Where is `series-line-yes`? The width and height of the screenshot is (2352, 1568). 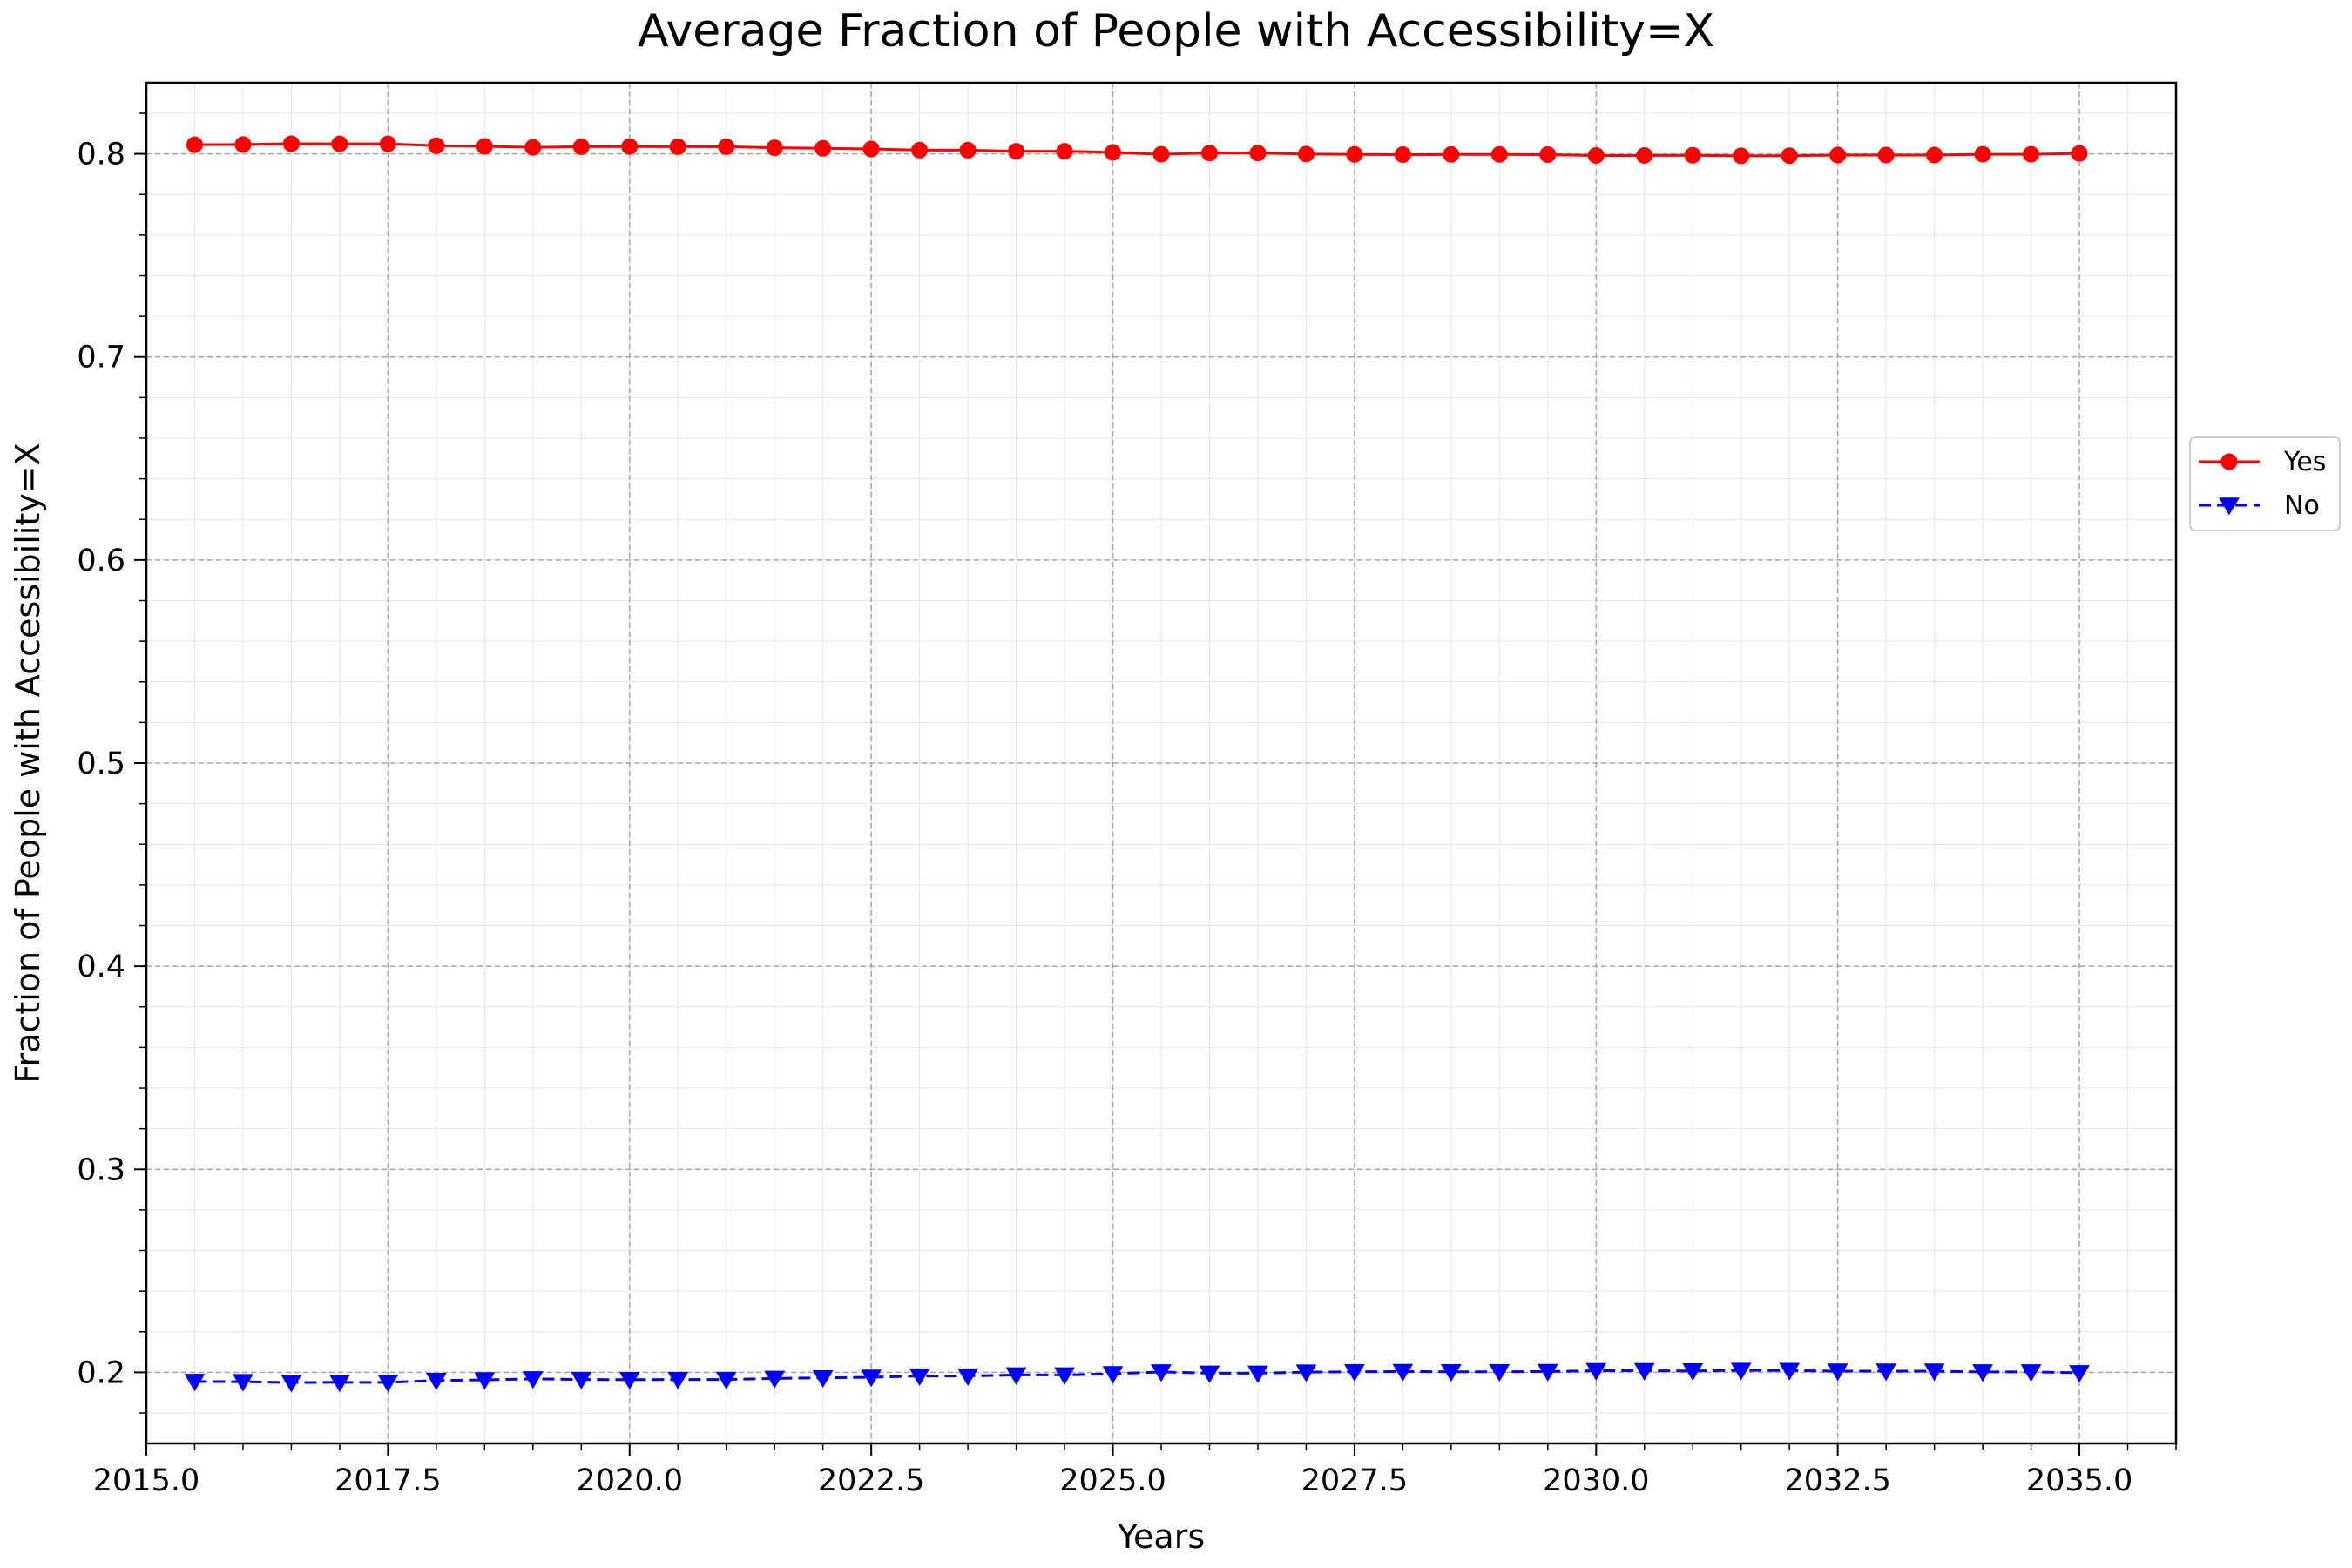
series-line-yes is located at coordinates (1137, 150).